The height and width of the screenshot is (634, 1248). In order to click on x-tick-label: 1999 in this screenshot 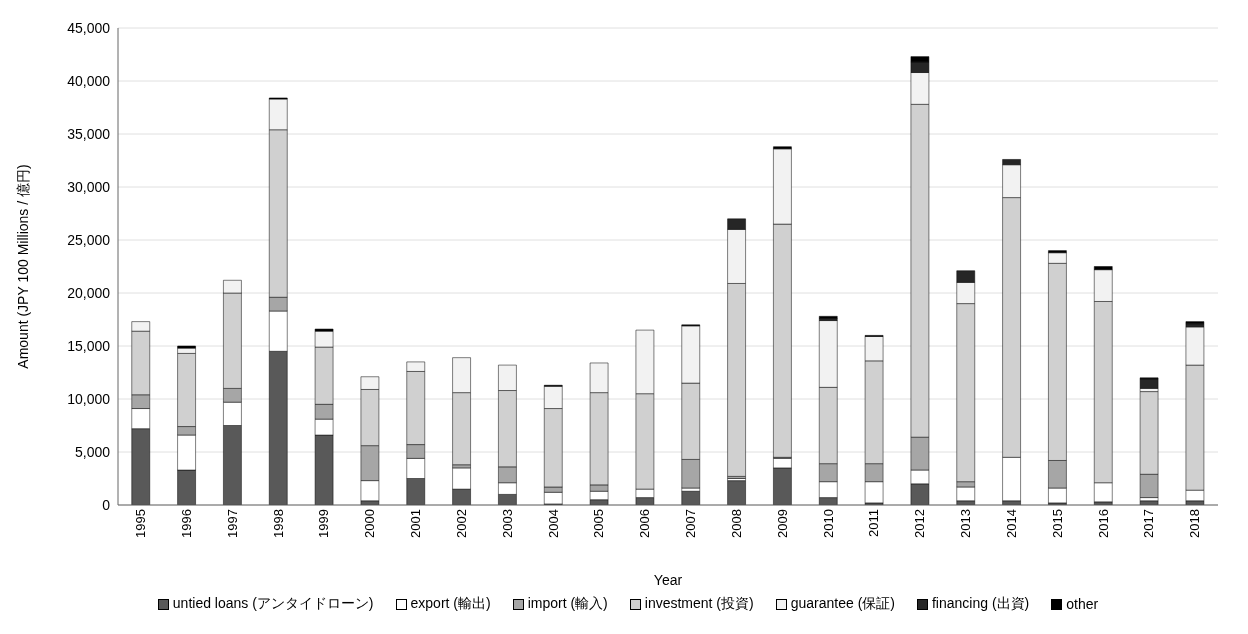, I will do `click(324, 523)`.